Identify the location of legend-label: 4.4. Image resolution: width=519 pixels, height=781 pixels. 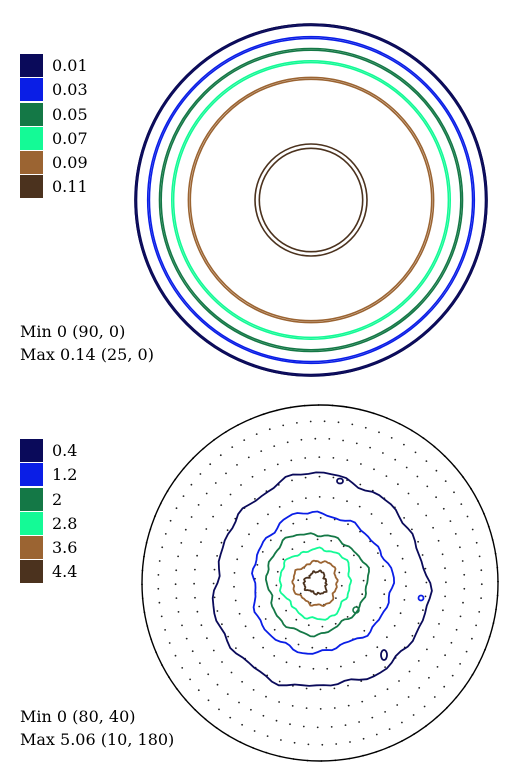
(65, 572).